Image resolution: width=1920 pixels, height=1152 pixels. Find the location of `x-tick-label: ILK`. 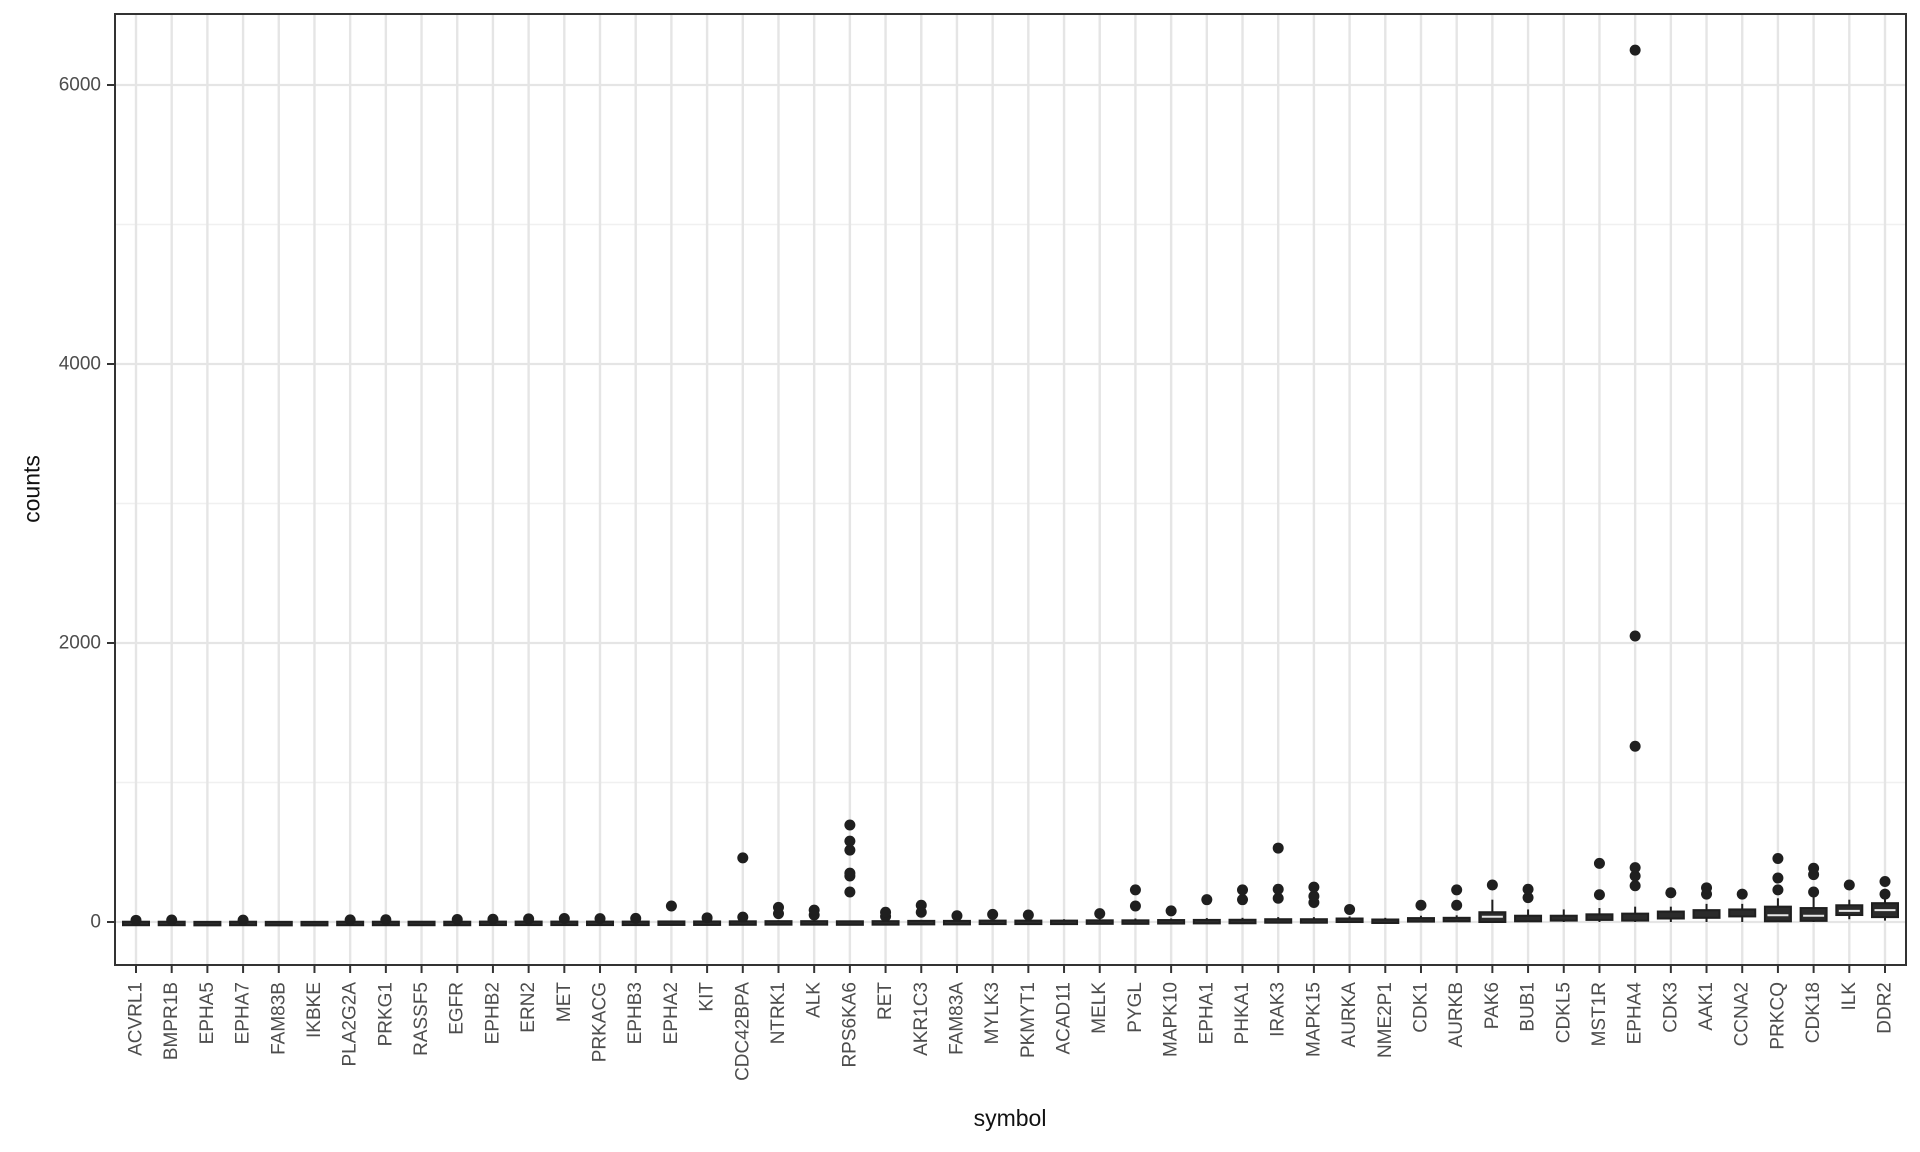

x-tick-label: ILK is located at coordinates (1849, 996).